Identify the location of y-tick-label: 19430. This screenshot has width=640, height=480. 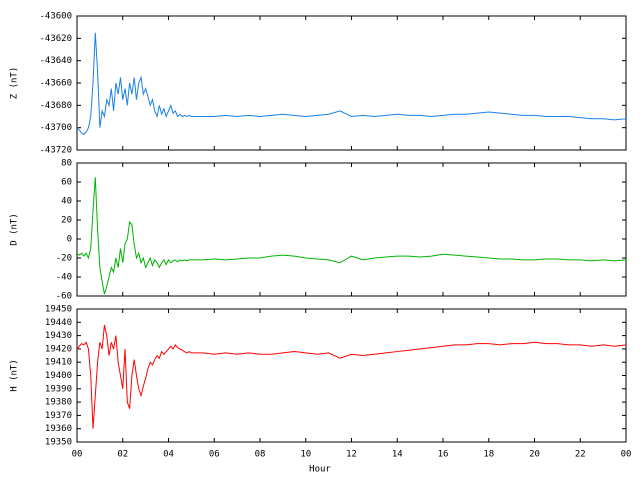
(58, 336).